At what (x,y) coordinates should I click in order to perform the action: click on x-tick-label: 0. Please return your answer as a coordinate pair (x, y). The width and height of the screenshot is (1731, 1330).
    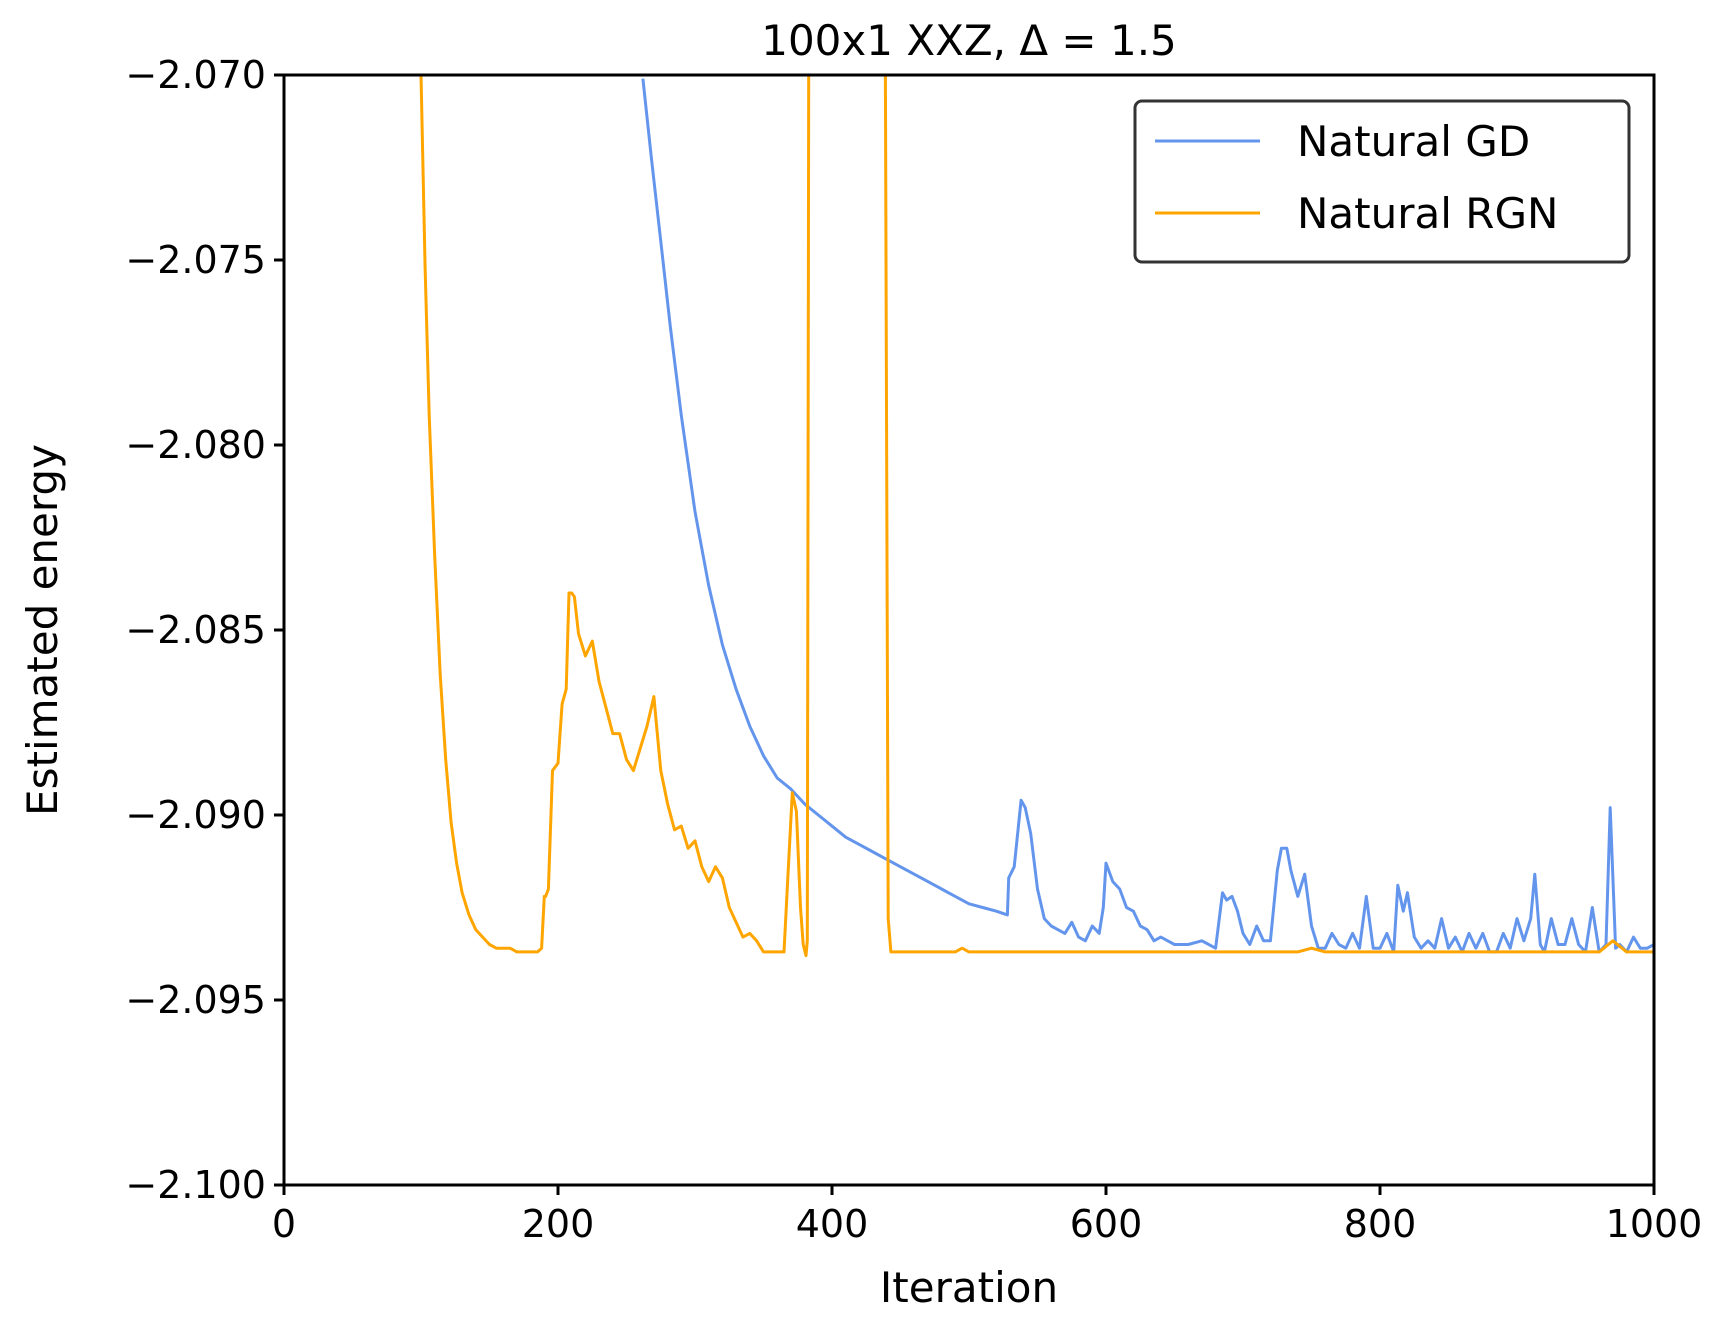
    Looking at the image, I should click on (284, 1224).